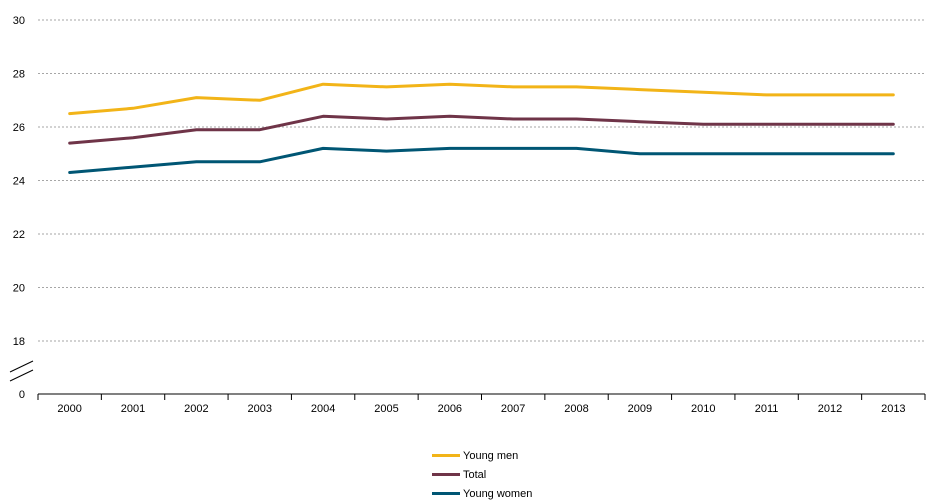 This screenshot has width=941, height=503. Describe the element at coordinates (19, 208) in the screenshot. I see `y-axis-tick-labels: 30 28 26 24 22 20 18 0` at that location.